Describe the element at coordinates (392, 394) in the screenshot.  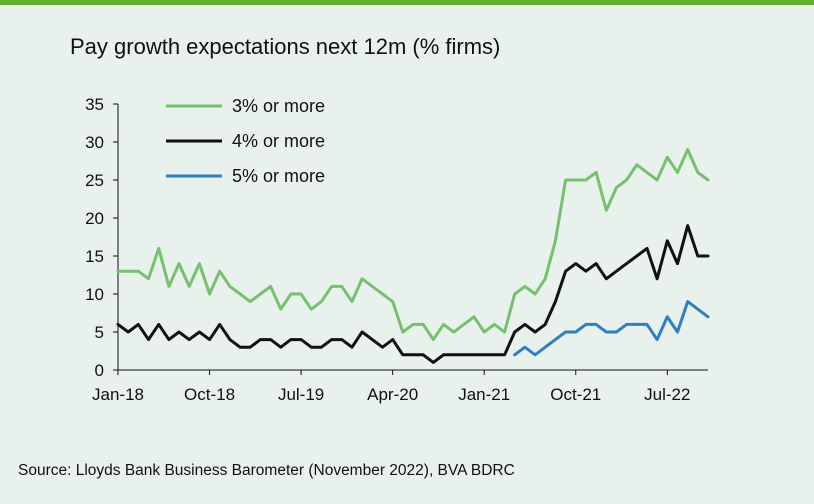
I see `x-tick-label: Apr-20` at that location.